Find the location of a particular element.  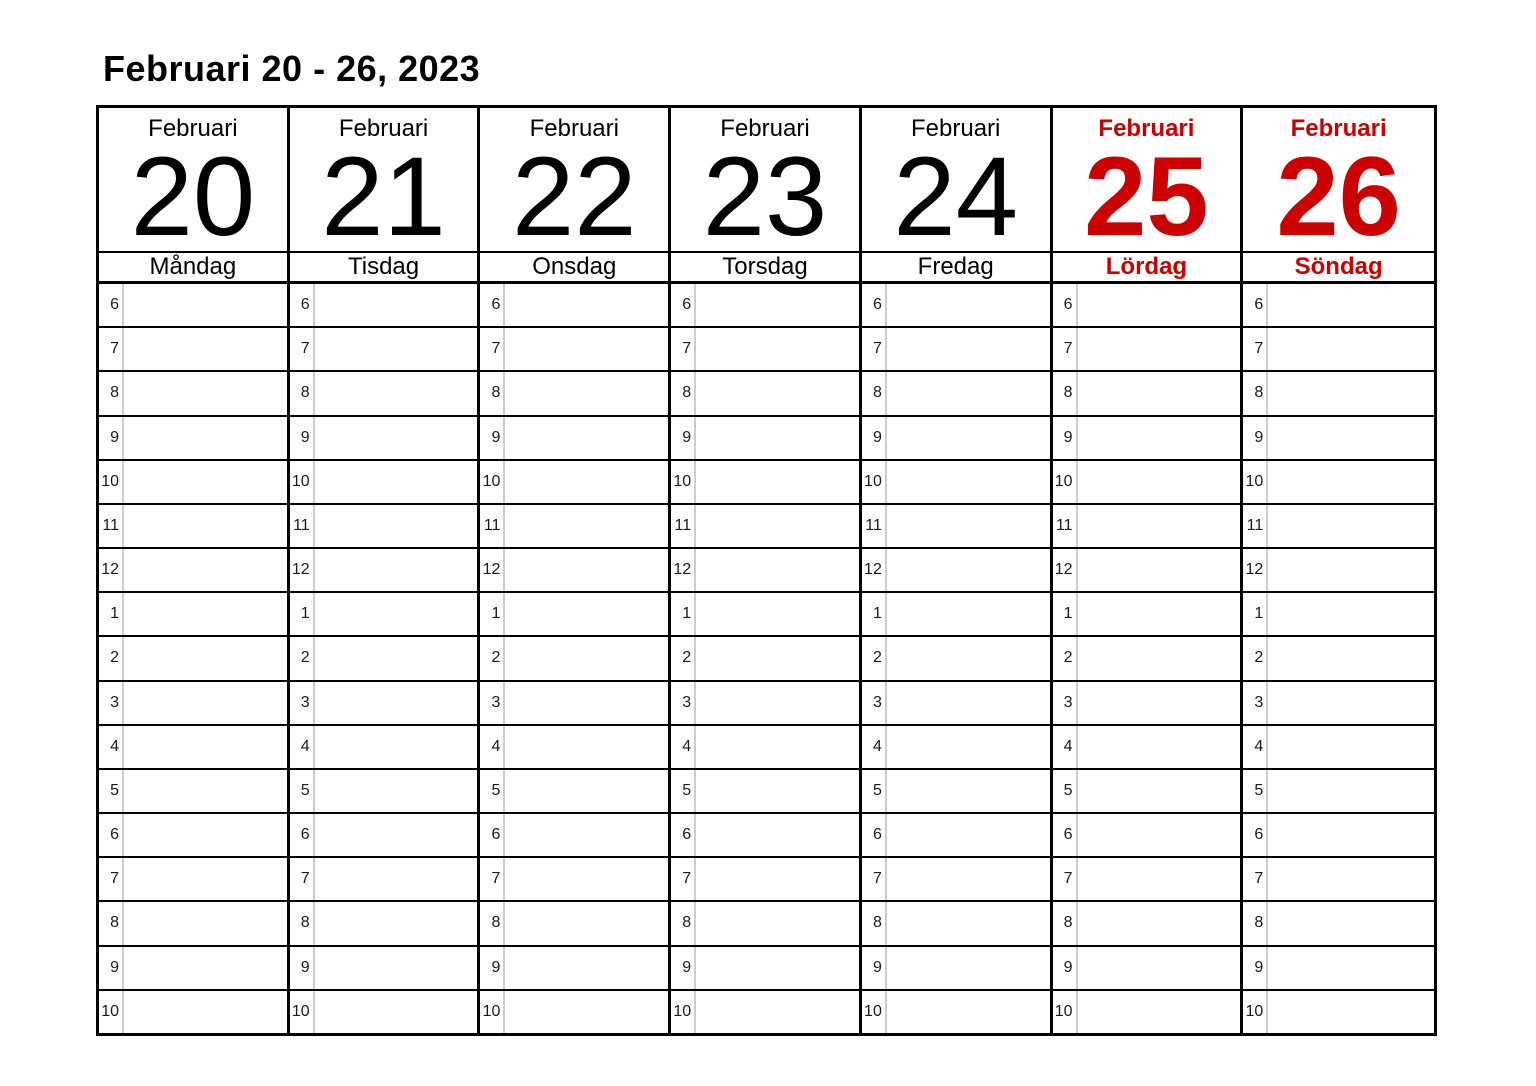

hour-label: 3 is located at coordinates (874, 702).